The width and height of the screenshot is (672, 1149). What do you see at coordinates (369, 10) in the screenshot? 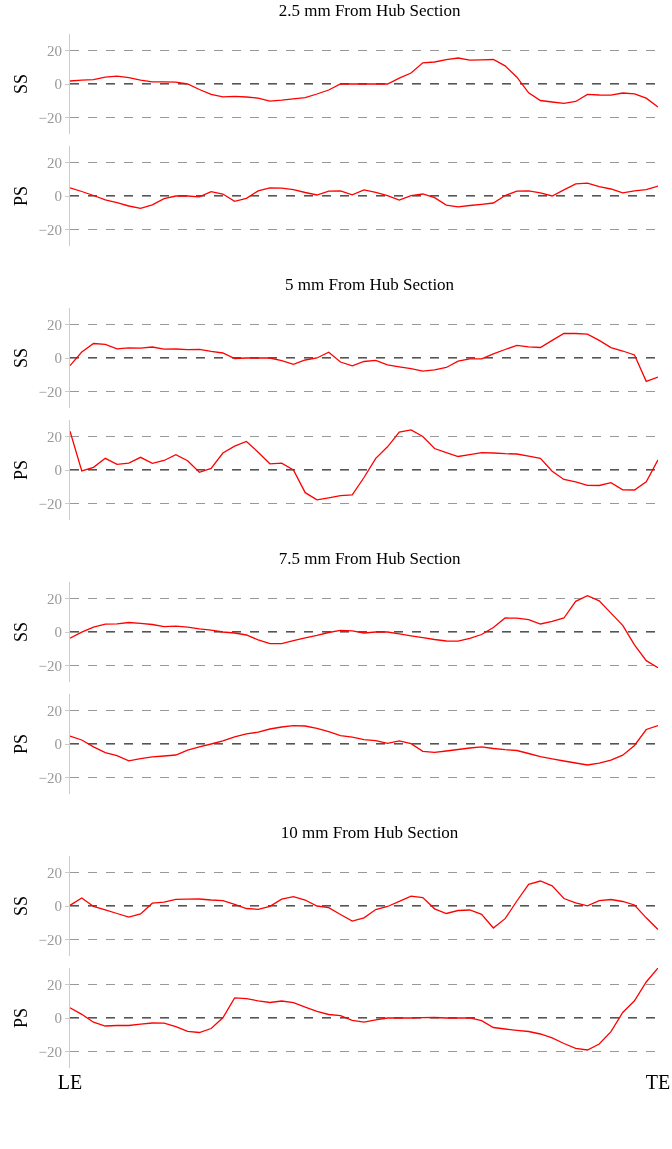
I see `chart-title: 2.5 mm From Hub Section` at bounding box center [369, 10].